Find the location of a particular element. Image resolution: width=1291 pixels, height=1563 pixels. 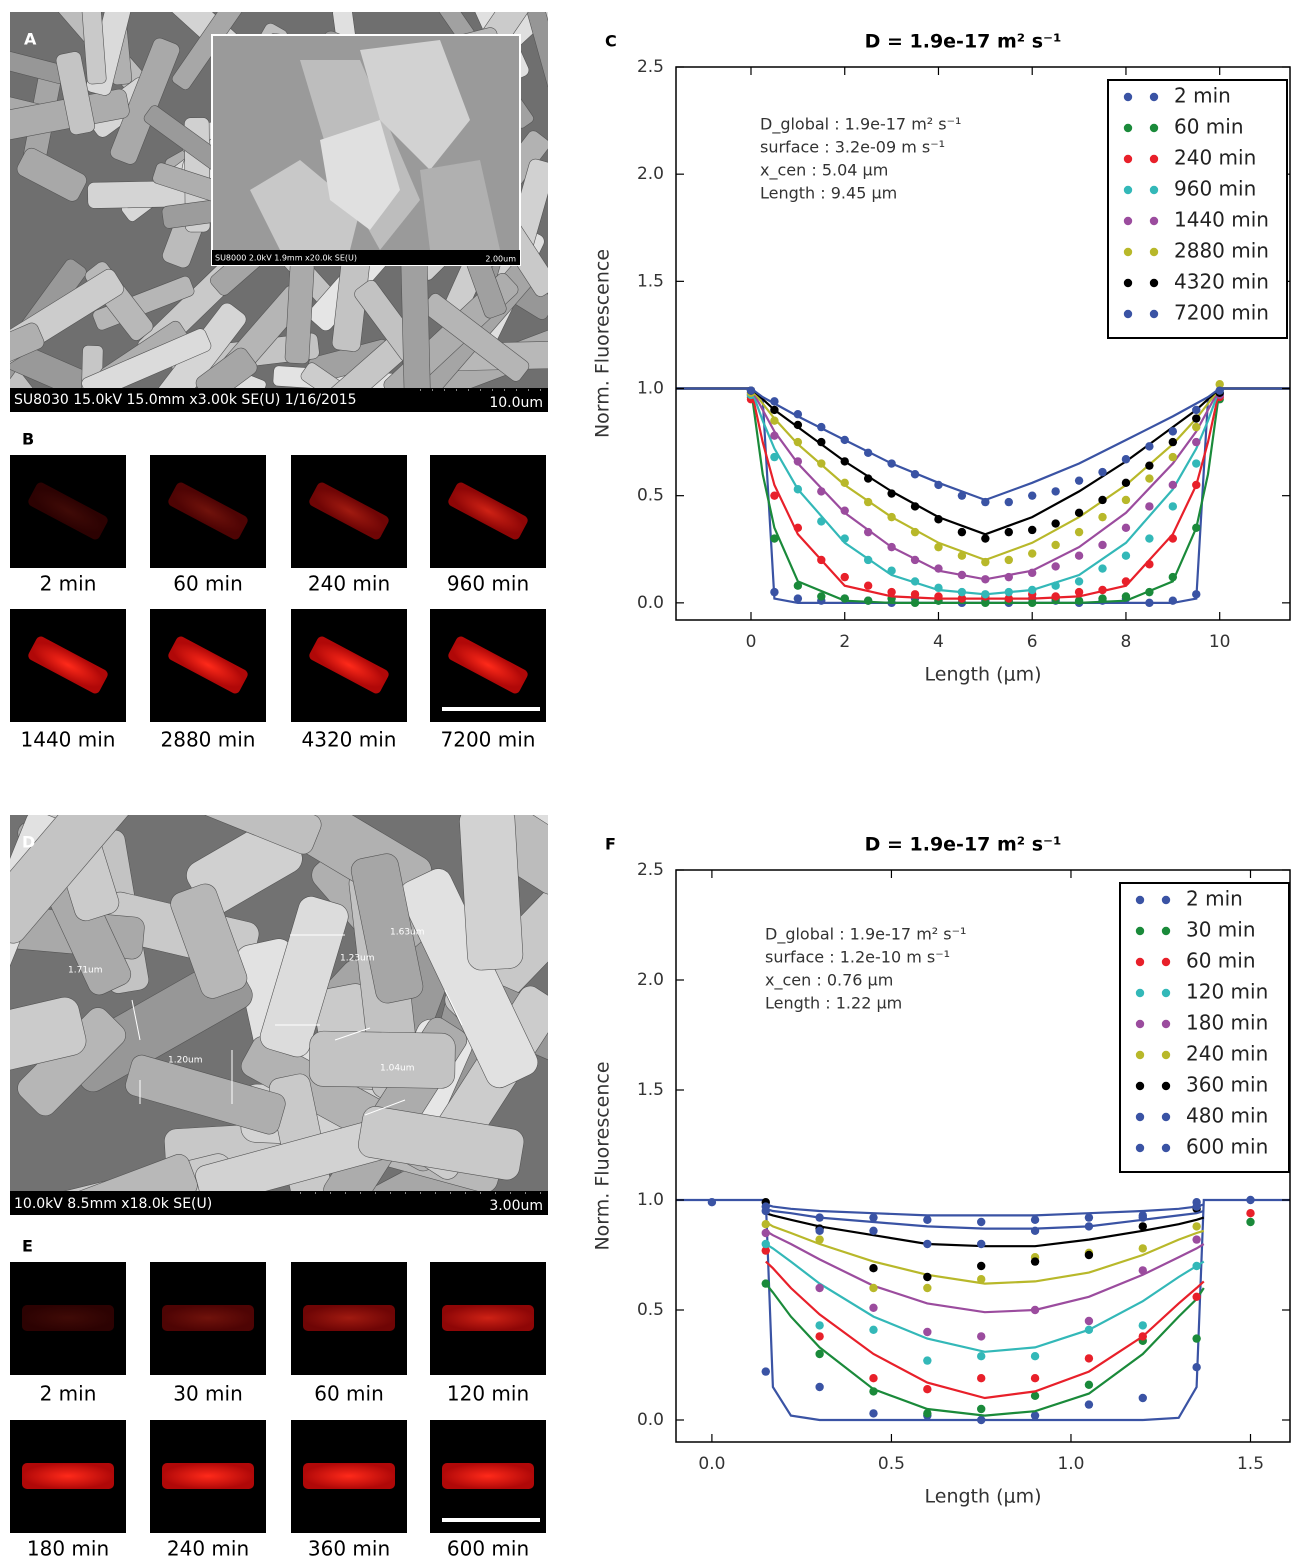

sem-rods is located at coordinates (279, 1003).